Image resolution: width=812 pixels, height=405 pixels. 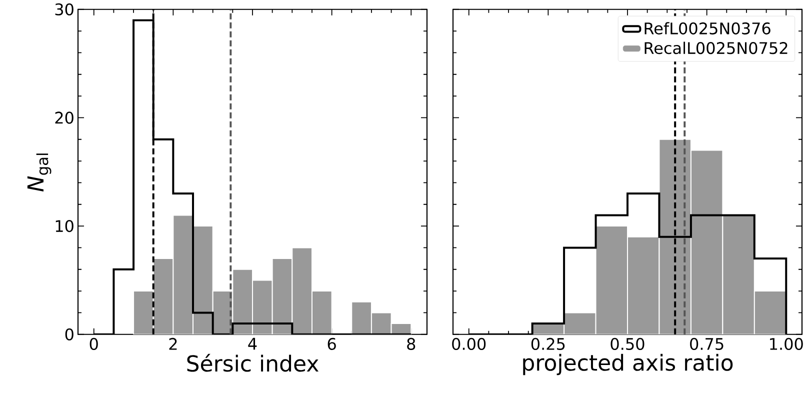 I want to click on x-tick-label: 4, so click(x=252, y=344).